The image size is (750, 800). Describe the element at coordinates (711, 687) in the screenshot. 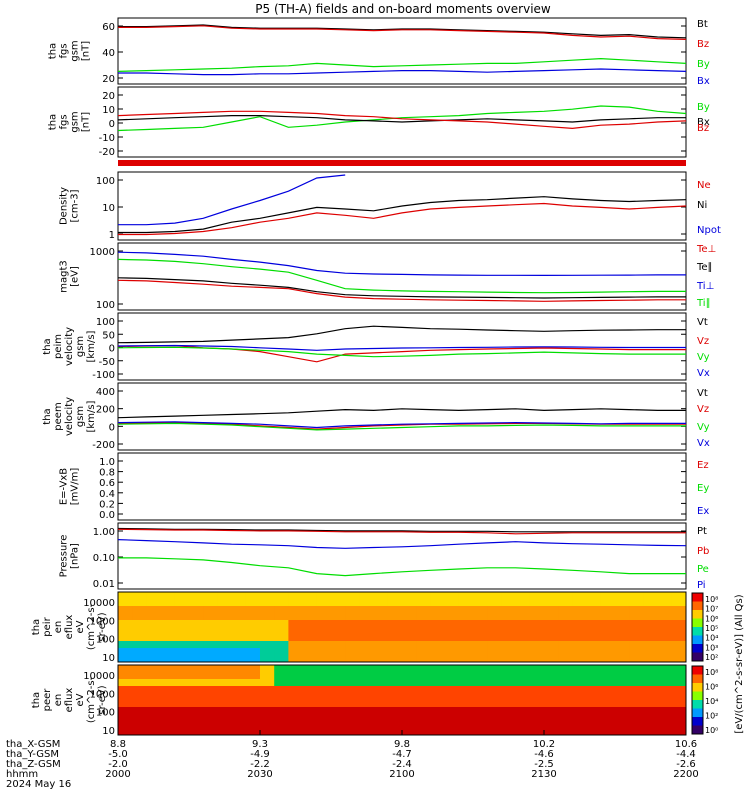

I see `colorbar-tick-label: 10⁶` at that location.